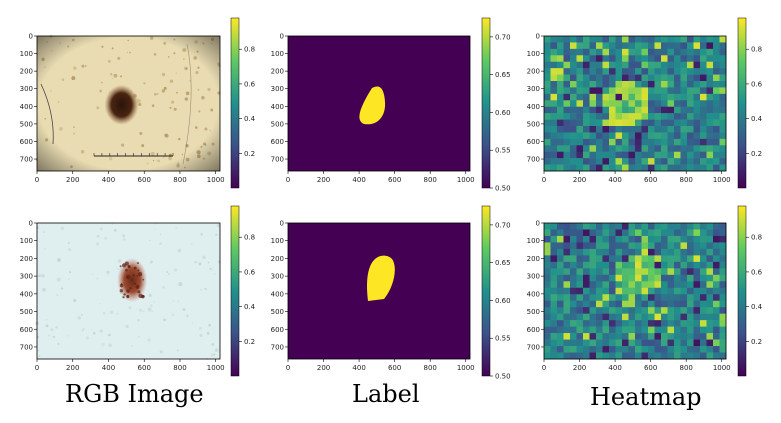 This screenshot has width=781, height=423. What do you see at coordinates (635, 291) in the screenshot?
I see `axes-frame` at bounding box center [635, 291].